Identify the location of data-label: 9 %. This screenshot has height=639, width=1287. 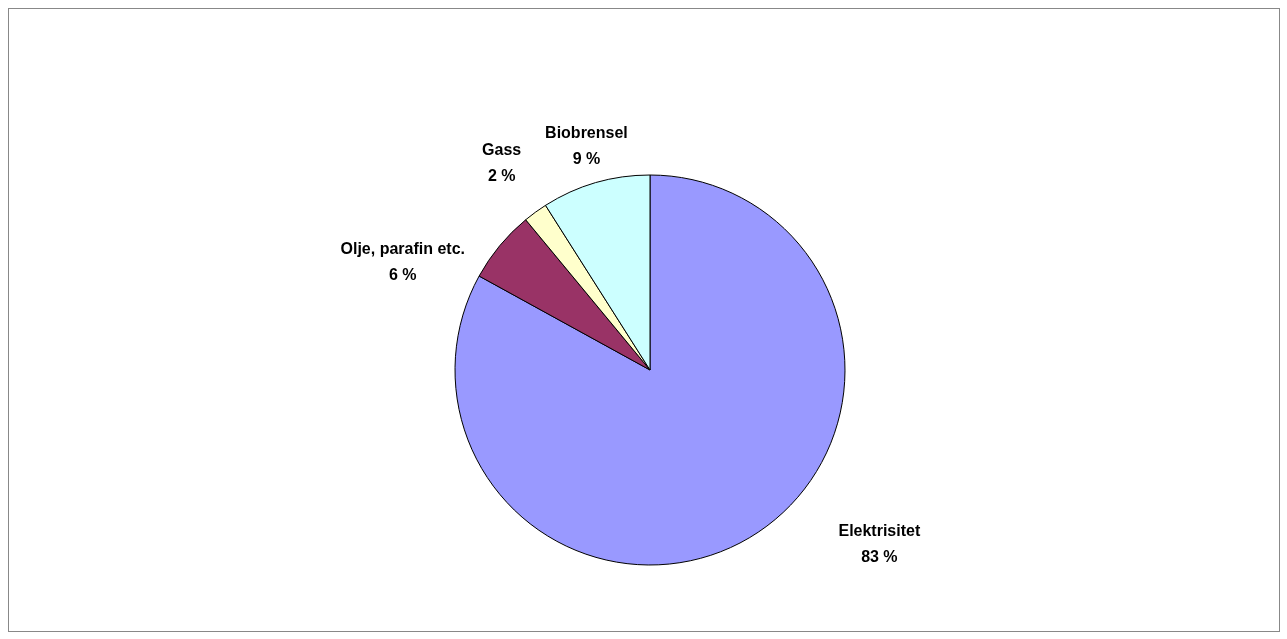
(586, 158).